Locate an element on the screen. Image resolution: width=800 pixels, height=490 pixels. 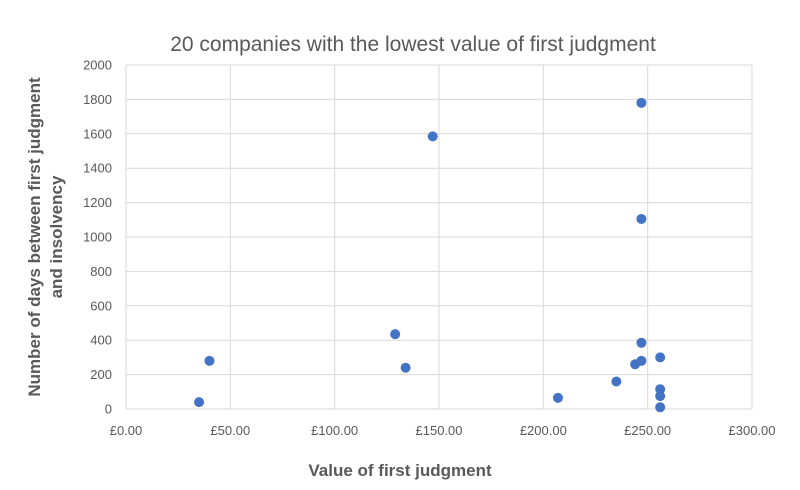
x-tick-label: £50.00 is located at coordinates (230, 430).